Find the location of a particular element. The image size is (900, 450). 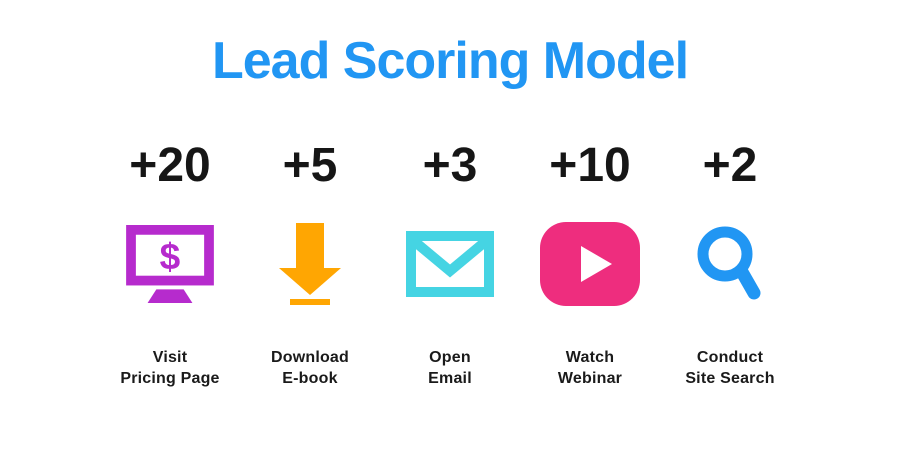

action-label-line1: Watch is located at coordinates (590, 358).